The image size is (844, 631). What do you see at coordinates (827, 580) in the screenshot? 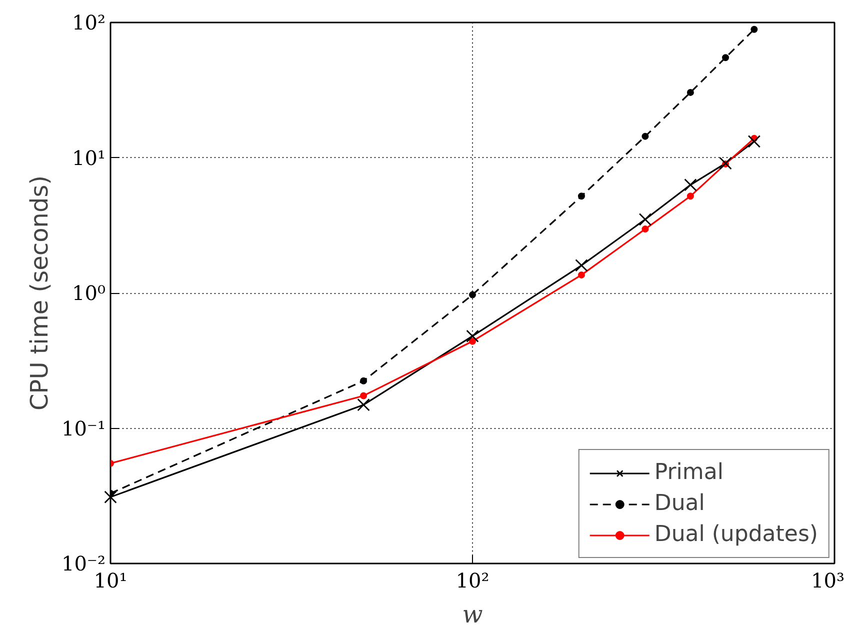
I see `x-tick-label: 10³` at bounding box center [827, 580].